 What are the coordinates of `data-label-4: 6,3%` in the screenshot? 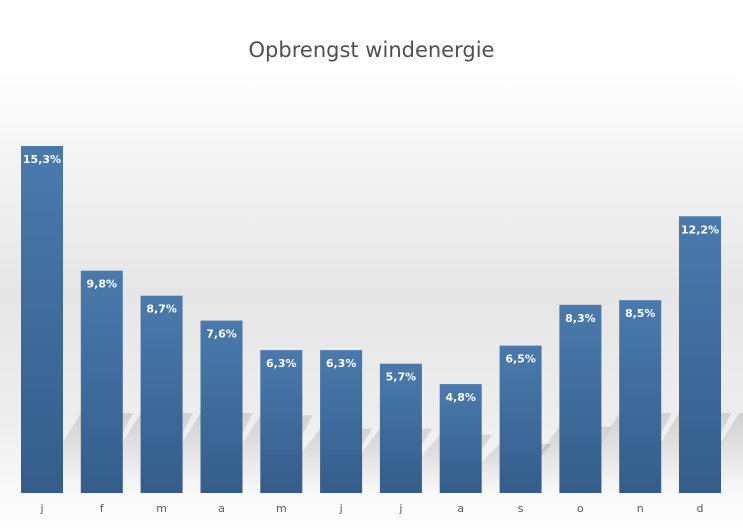 It's located at (281, 363).